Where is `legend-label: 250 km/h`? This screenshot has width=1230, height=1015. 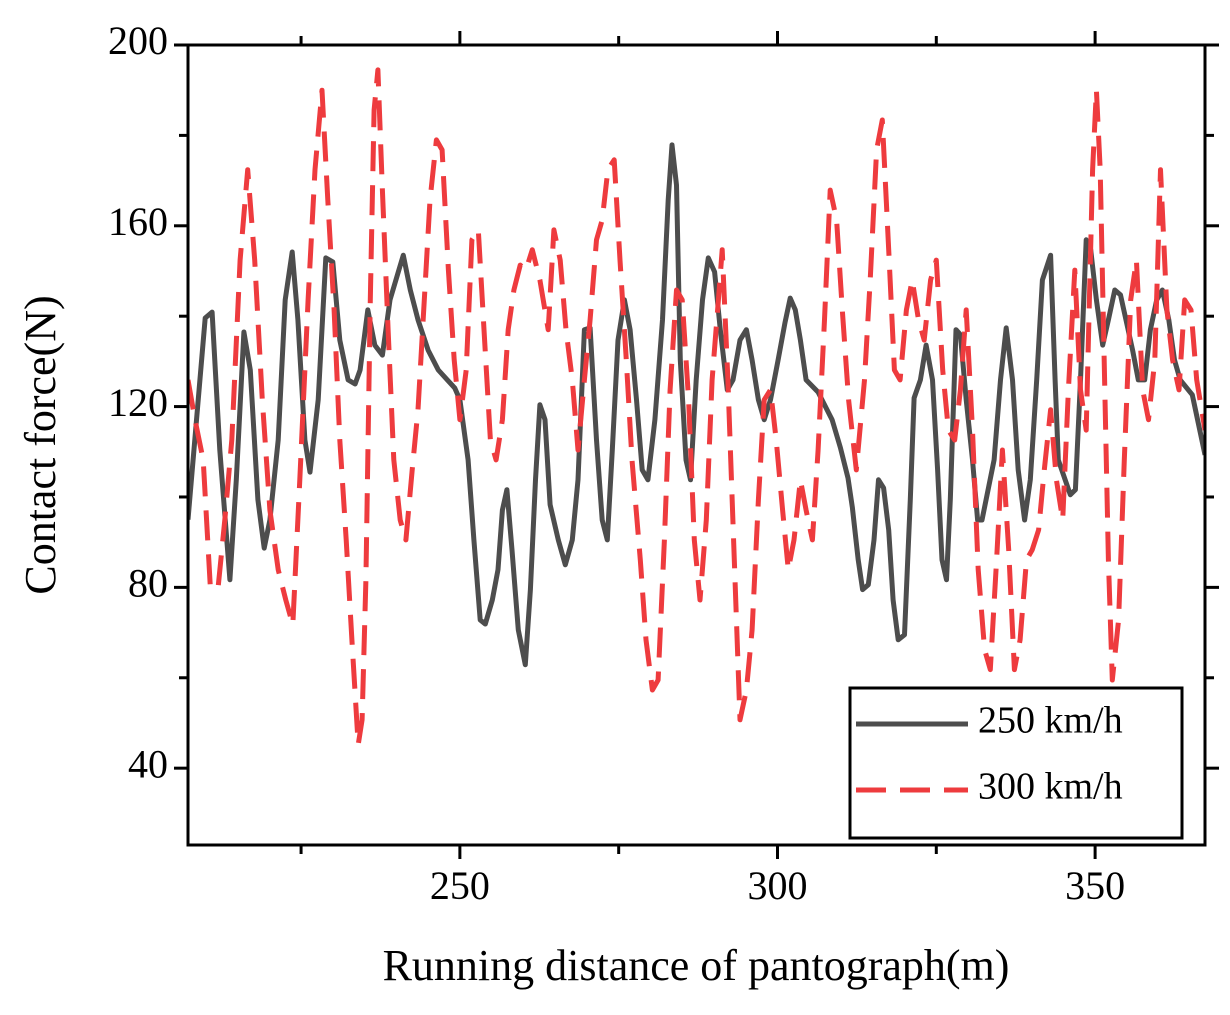
legend-label: 250 km/h is located at coordinates (1050, 721).